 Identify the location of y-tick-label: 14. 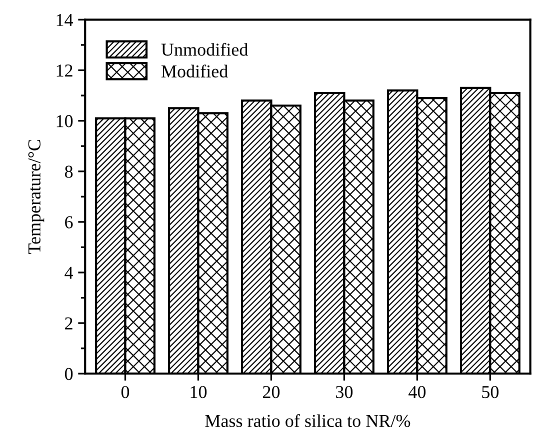
(65, 20).